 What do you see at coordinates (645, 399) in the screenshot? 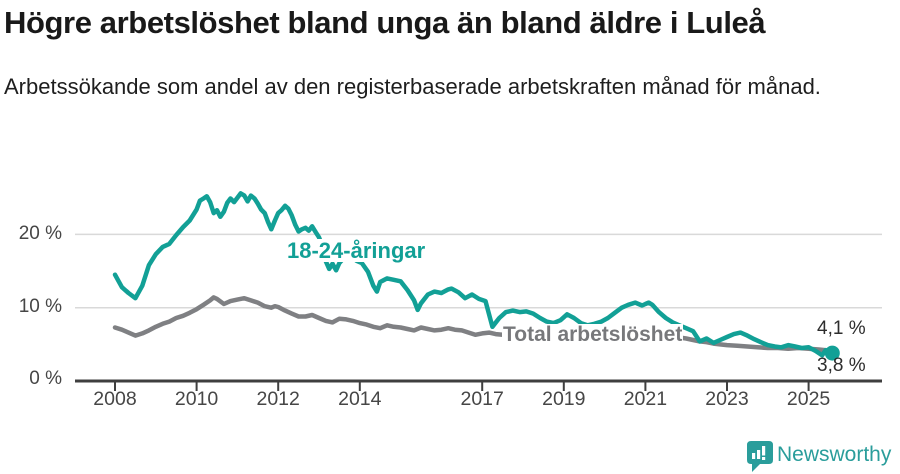
I see `x-tick-label-2021: 2021` at bounding box center [645, 399].